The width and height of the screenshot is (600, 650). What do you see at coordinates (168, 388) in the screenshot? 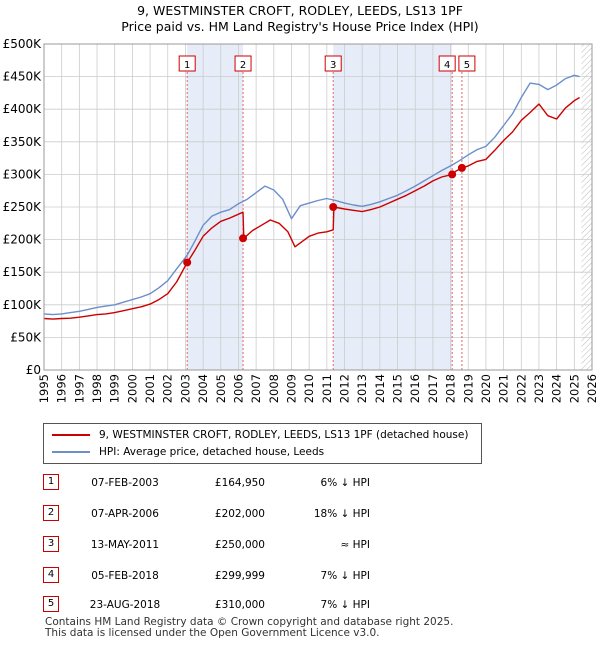
I see `x-tick-label: 2002` at bounding box center [168, 388].